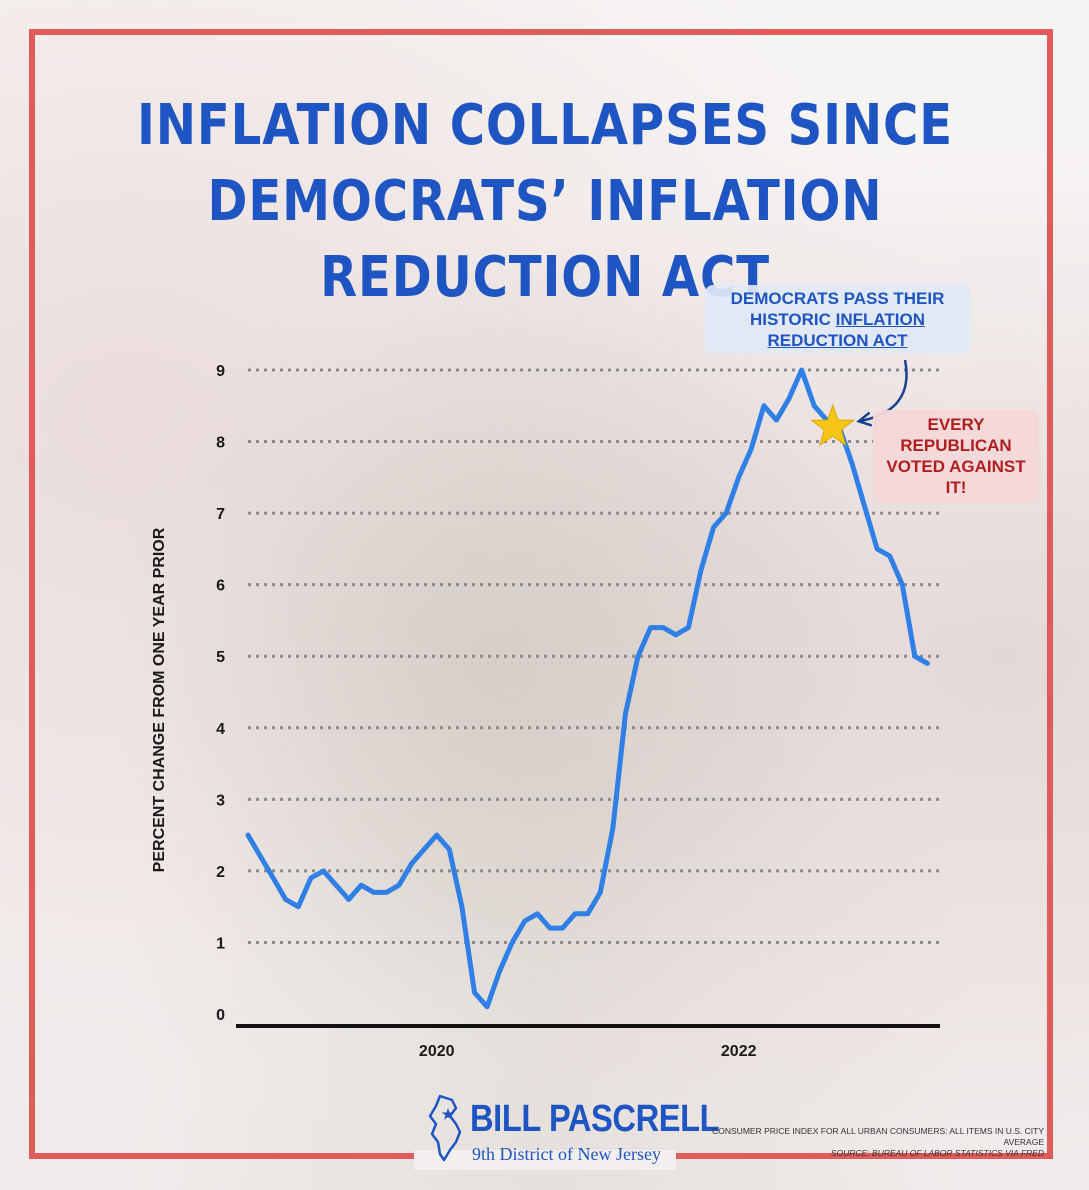 Image resolution: width=1089 pixels, height=1190 pixels. What do you see at coordinates (588, 1051) in the screenshot?
I see `x-tick-labels: 2020 2022` at bounding box center [588, 1051].